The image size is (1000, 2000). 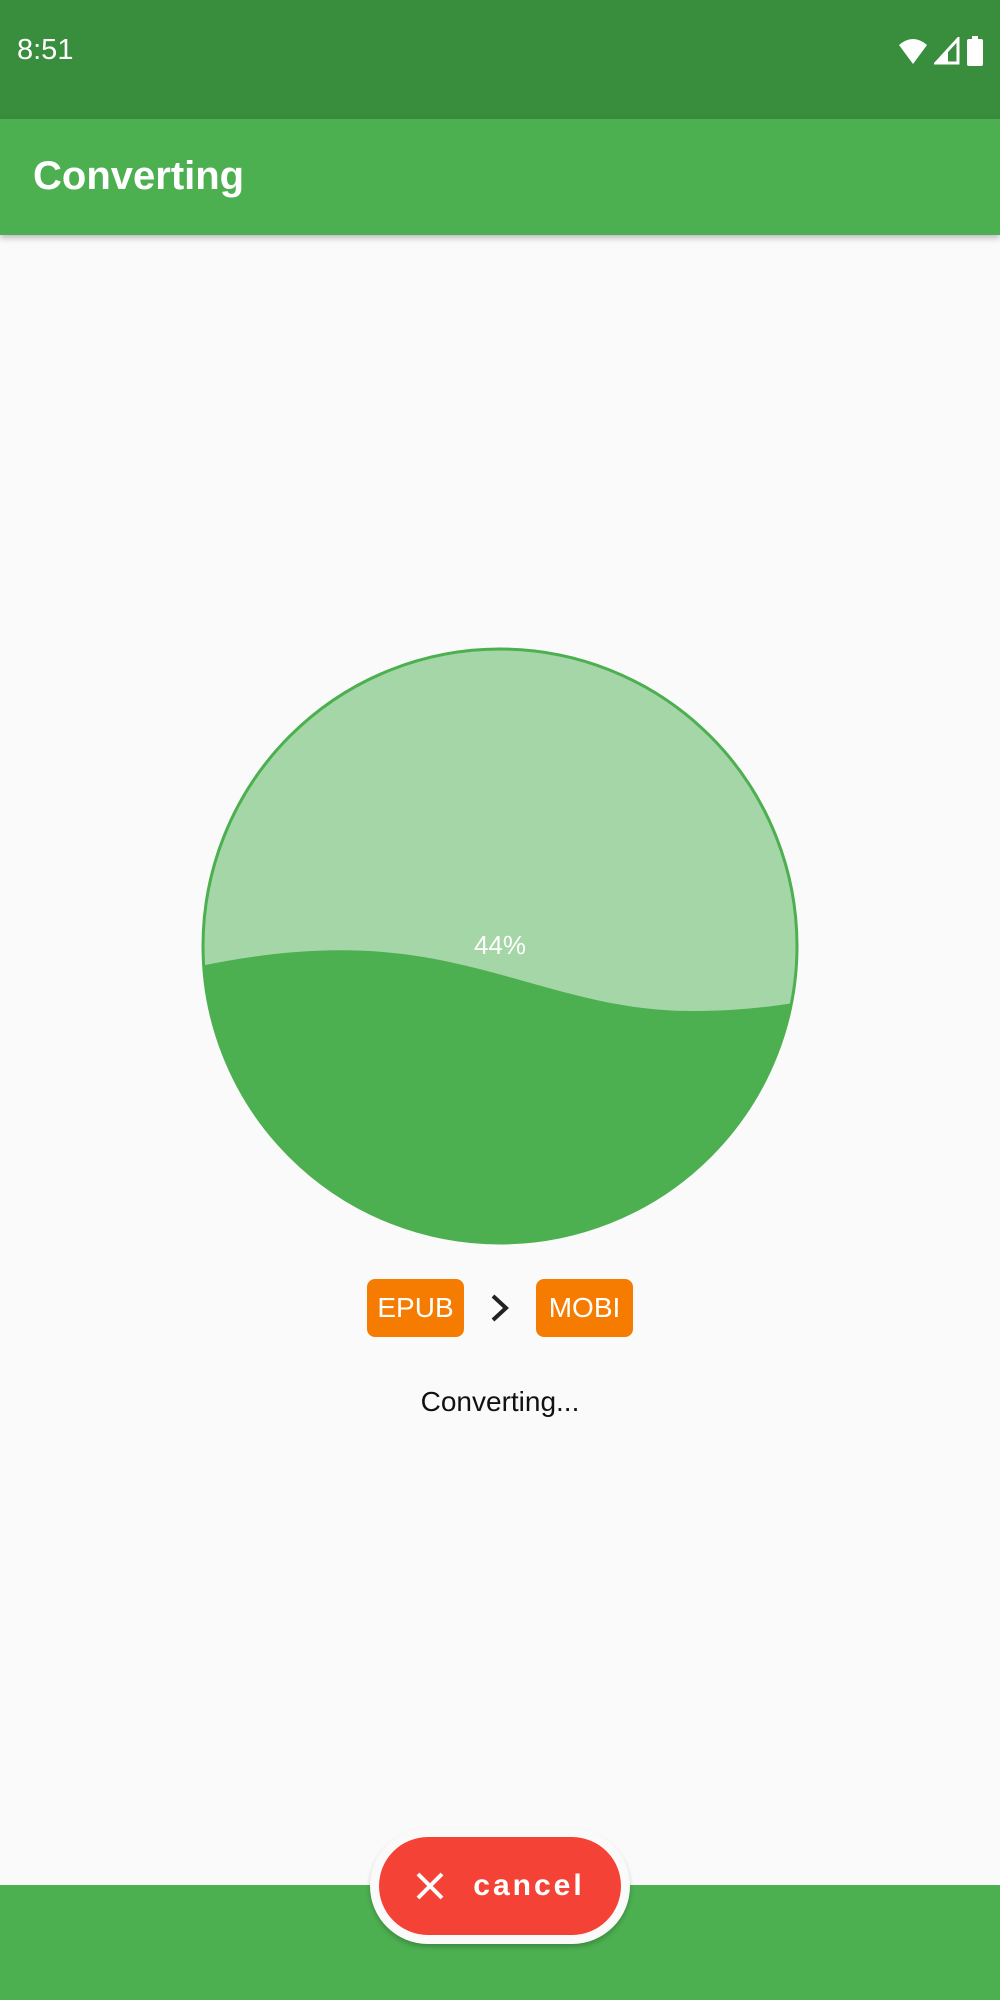 I want to click on close-icon, so click(x=430, y=1886).